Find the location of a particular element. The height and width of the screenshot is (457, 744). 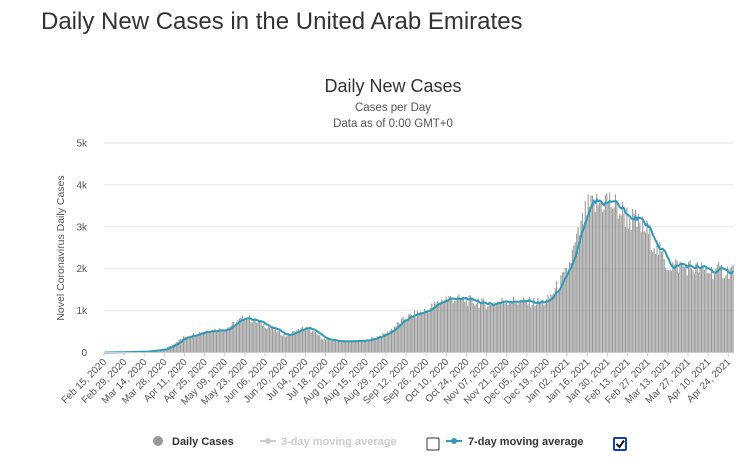

legend-7day-average: 7-day moving average is located at coordinates (515, 442).